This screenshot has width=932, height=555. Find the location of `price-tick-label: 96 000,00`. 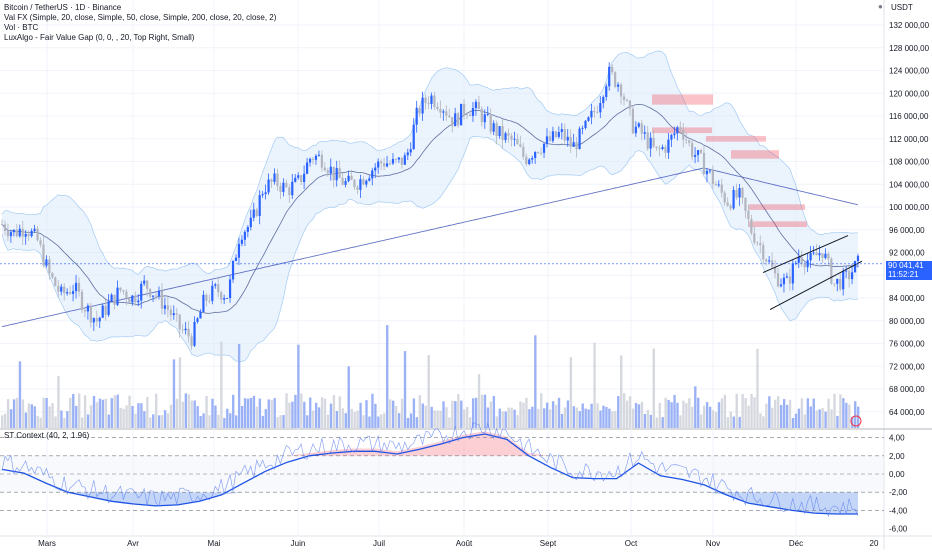

price-tick-label: 96 000,00 is located at coordinates (907, 230).